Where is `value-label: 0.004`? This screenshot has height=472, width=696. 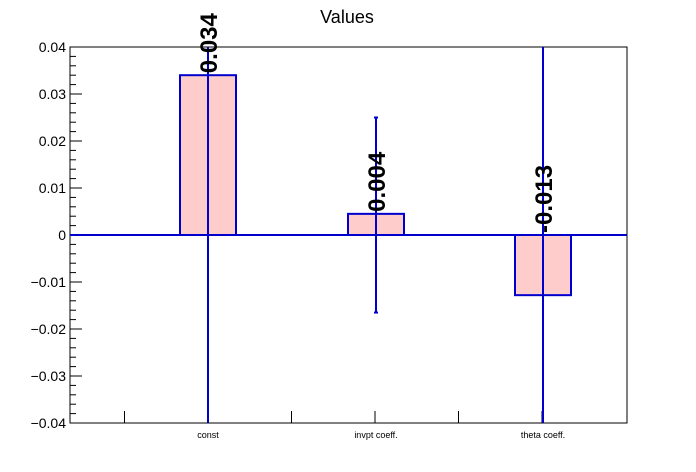 value-label: 0.004 is located at coordinates (377, 181).